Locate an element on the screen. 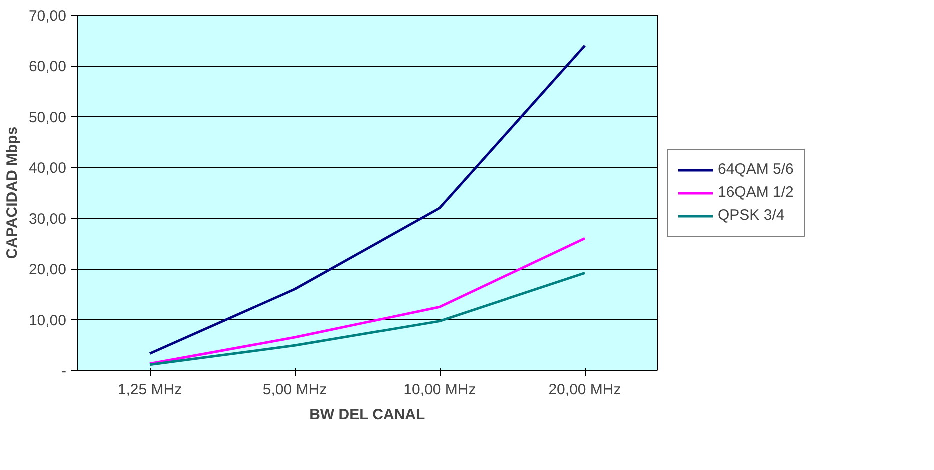 Image resolution: width=934 pixels, height=470 pixels. y-axis-title: CAPACIDAD Mbps is located at coordinates (12, 193).